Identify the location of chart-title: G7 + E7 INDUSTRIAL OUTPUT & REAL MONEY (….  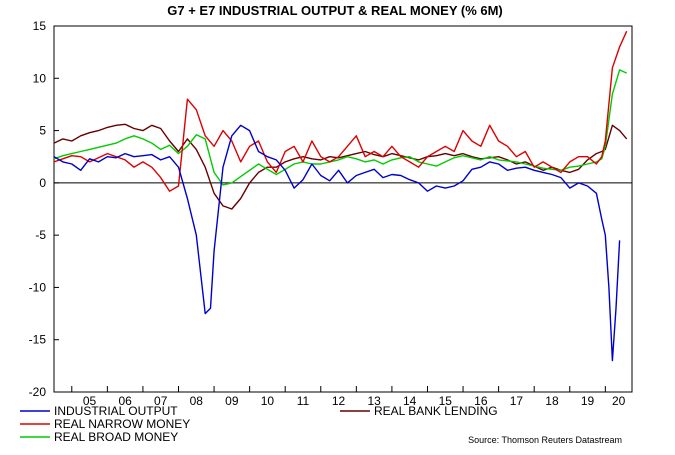
(335, 10).